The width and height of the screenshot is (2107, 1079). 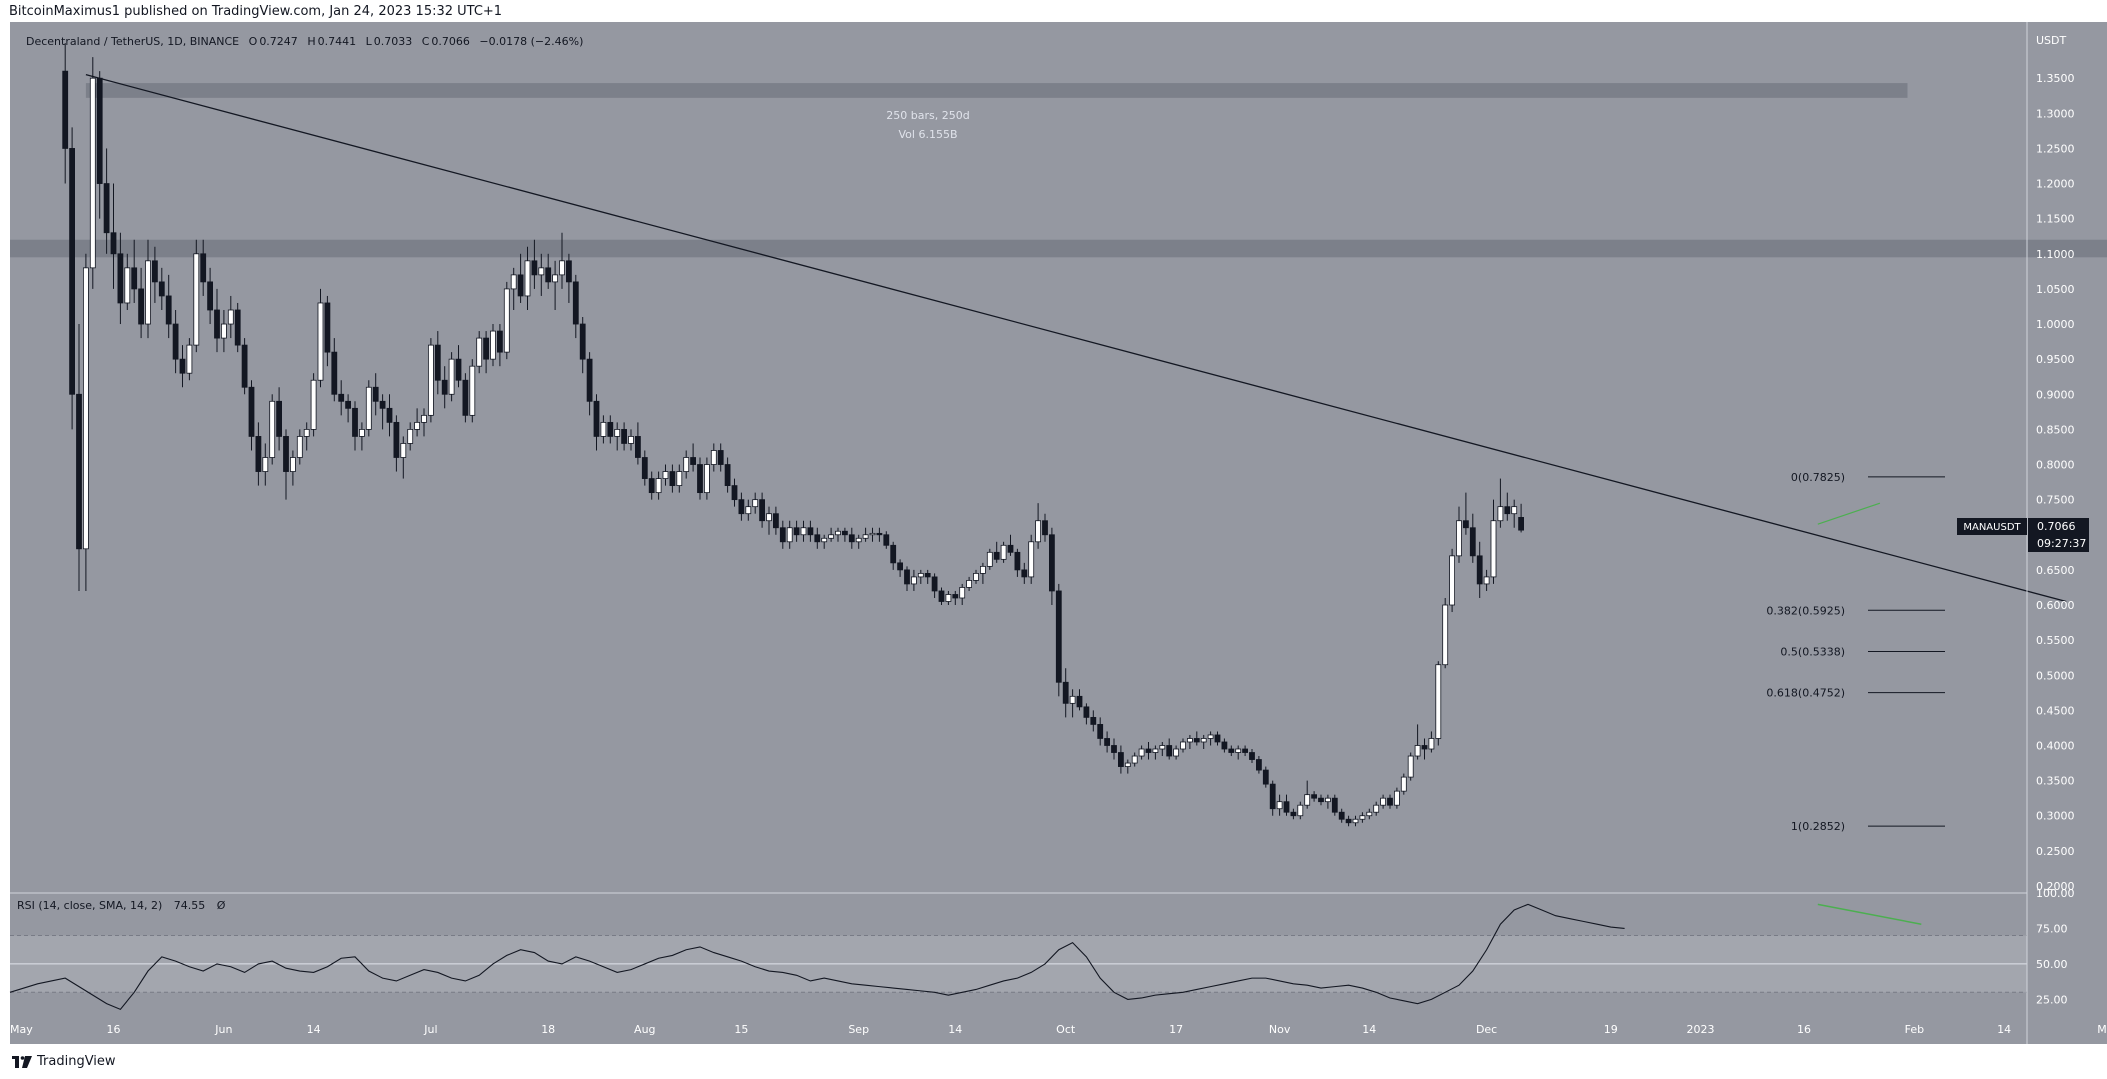 What do you see at coordinates (1486, 1029) in the screenshot?
I see `time-tick-label: Dec` at bounding box center [1486, 1029].